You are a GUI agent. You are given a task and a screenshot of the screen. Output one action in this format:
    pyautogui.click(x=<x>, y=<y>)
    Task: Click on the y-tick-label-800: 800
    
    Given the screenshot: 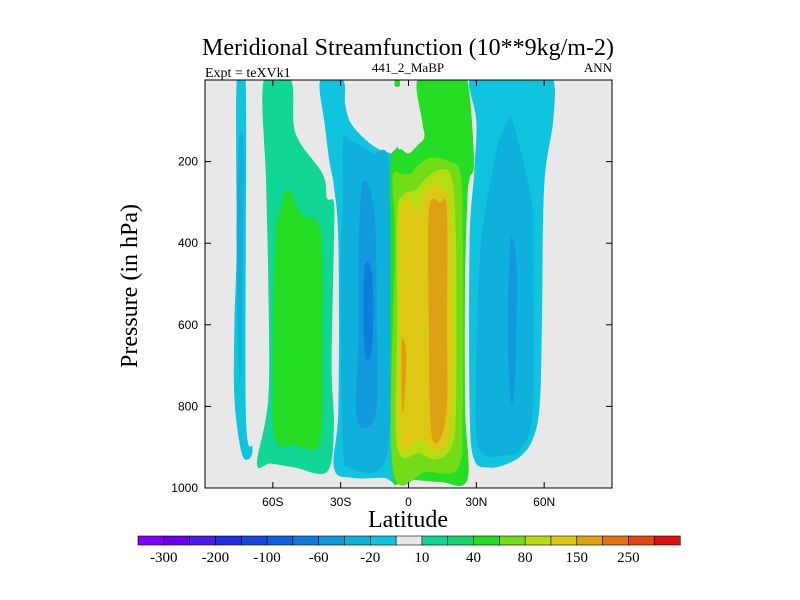 What is the action you would take?
    pyautogui.click(x=188, y=406)
    